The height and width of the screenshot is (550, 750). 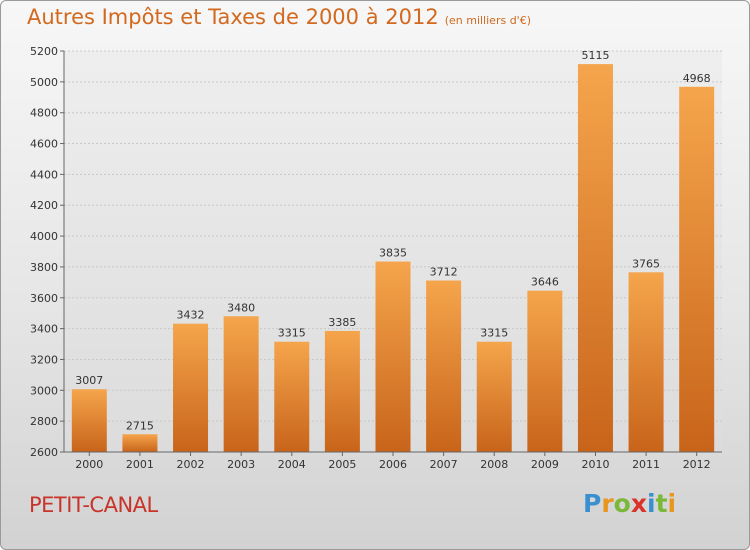 What do you see at coordinates (342, 464) in the screenshot?
I see `x-tick-label: 2005` at bounding box center [342, 464].